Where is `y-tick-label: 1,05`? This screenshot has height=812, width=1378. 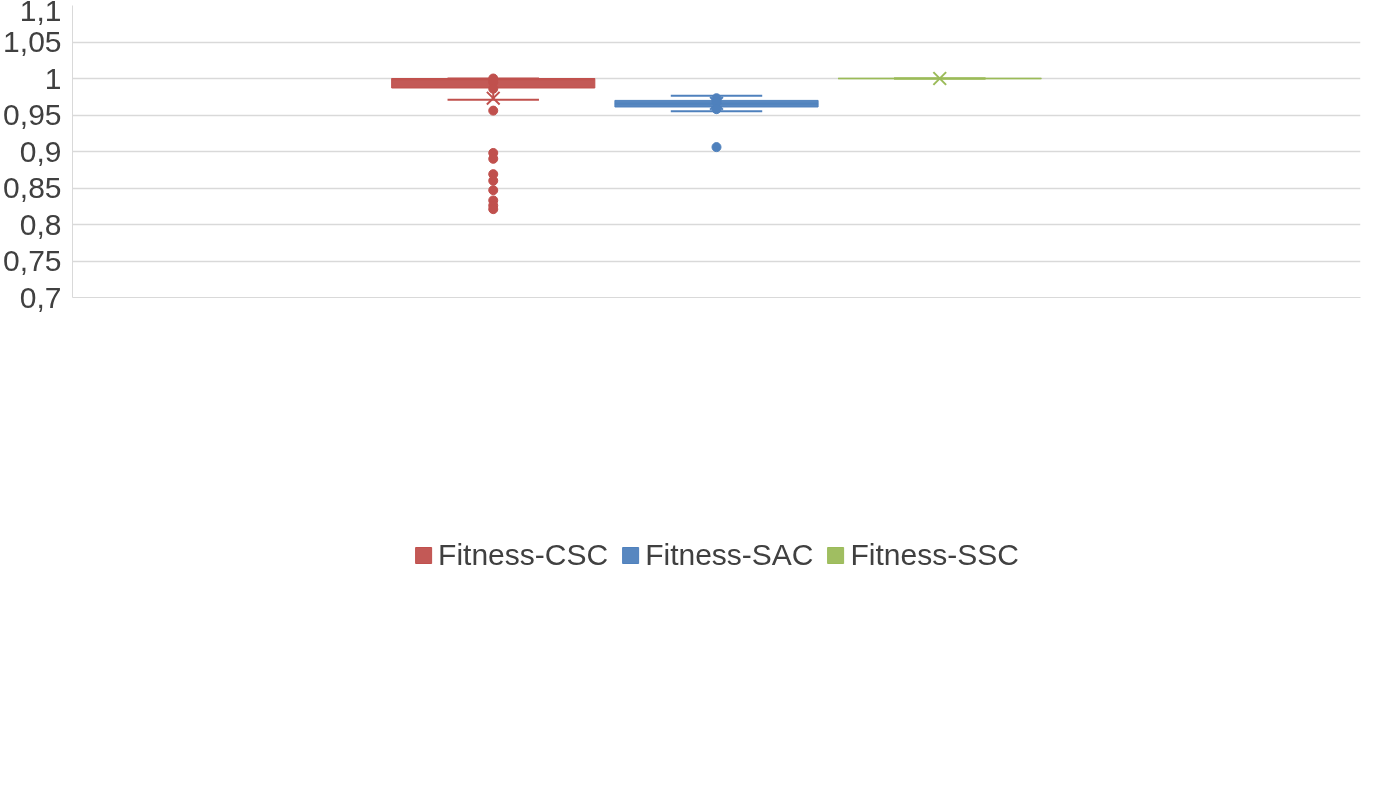
y-tick-label: 1,05 is located at coordinates (32, 41).